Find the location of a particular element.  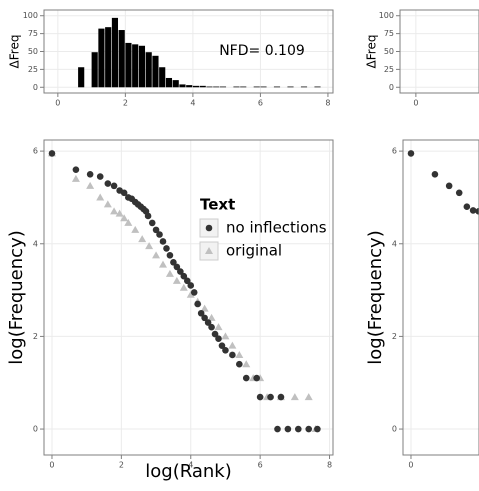

y-tick-label: 4 is located at coordinates (35, 243).